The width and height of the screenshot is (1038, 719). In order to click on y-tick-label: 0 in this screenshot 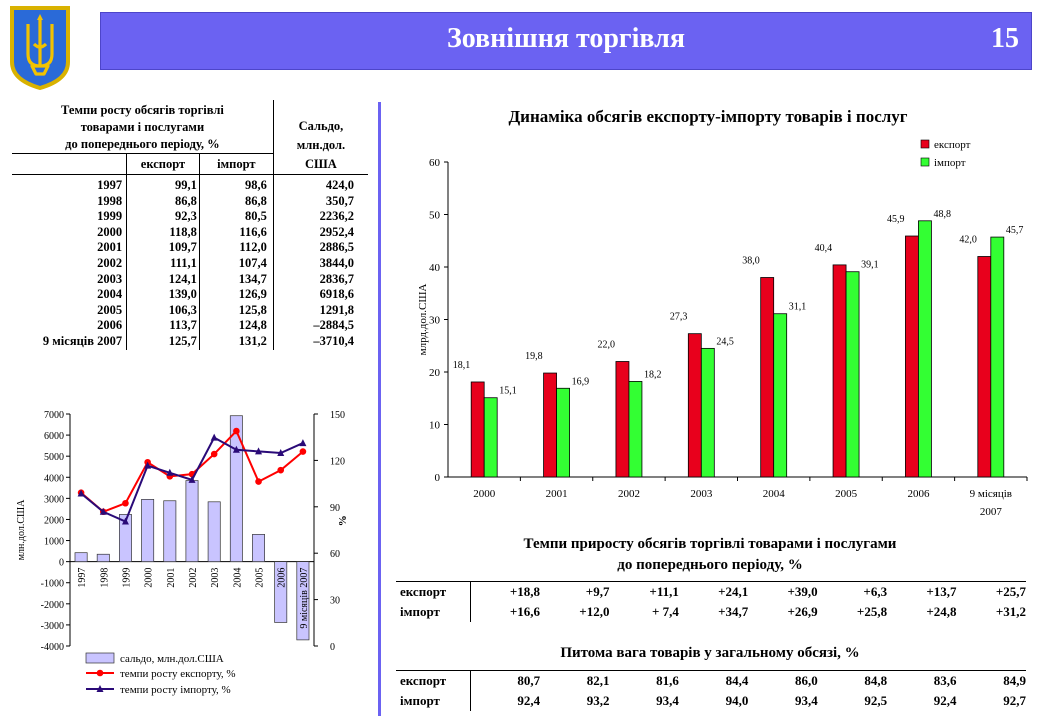, I will do `click(438, 478)`.